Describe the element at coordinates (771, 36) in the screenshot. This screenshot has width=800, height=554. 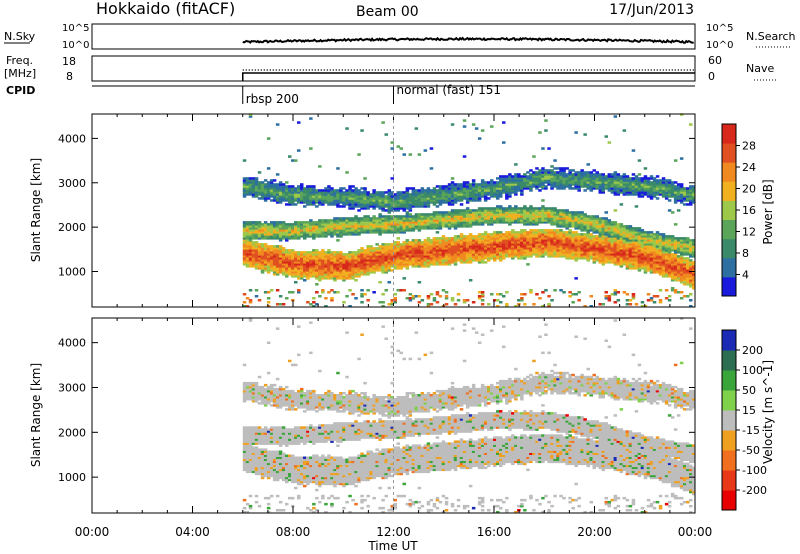
I see `nsearch-label: N.Search` at that location.